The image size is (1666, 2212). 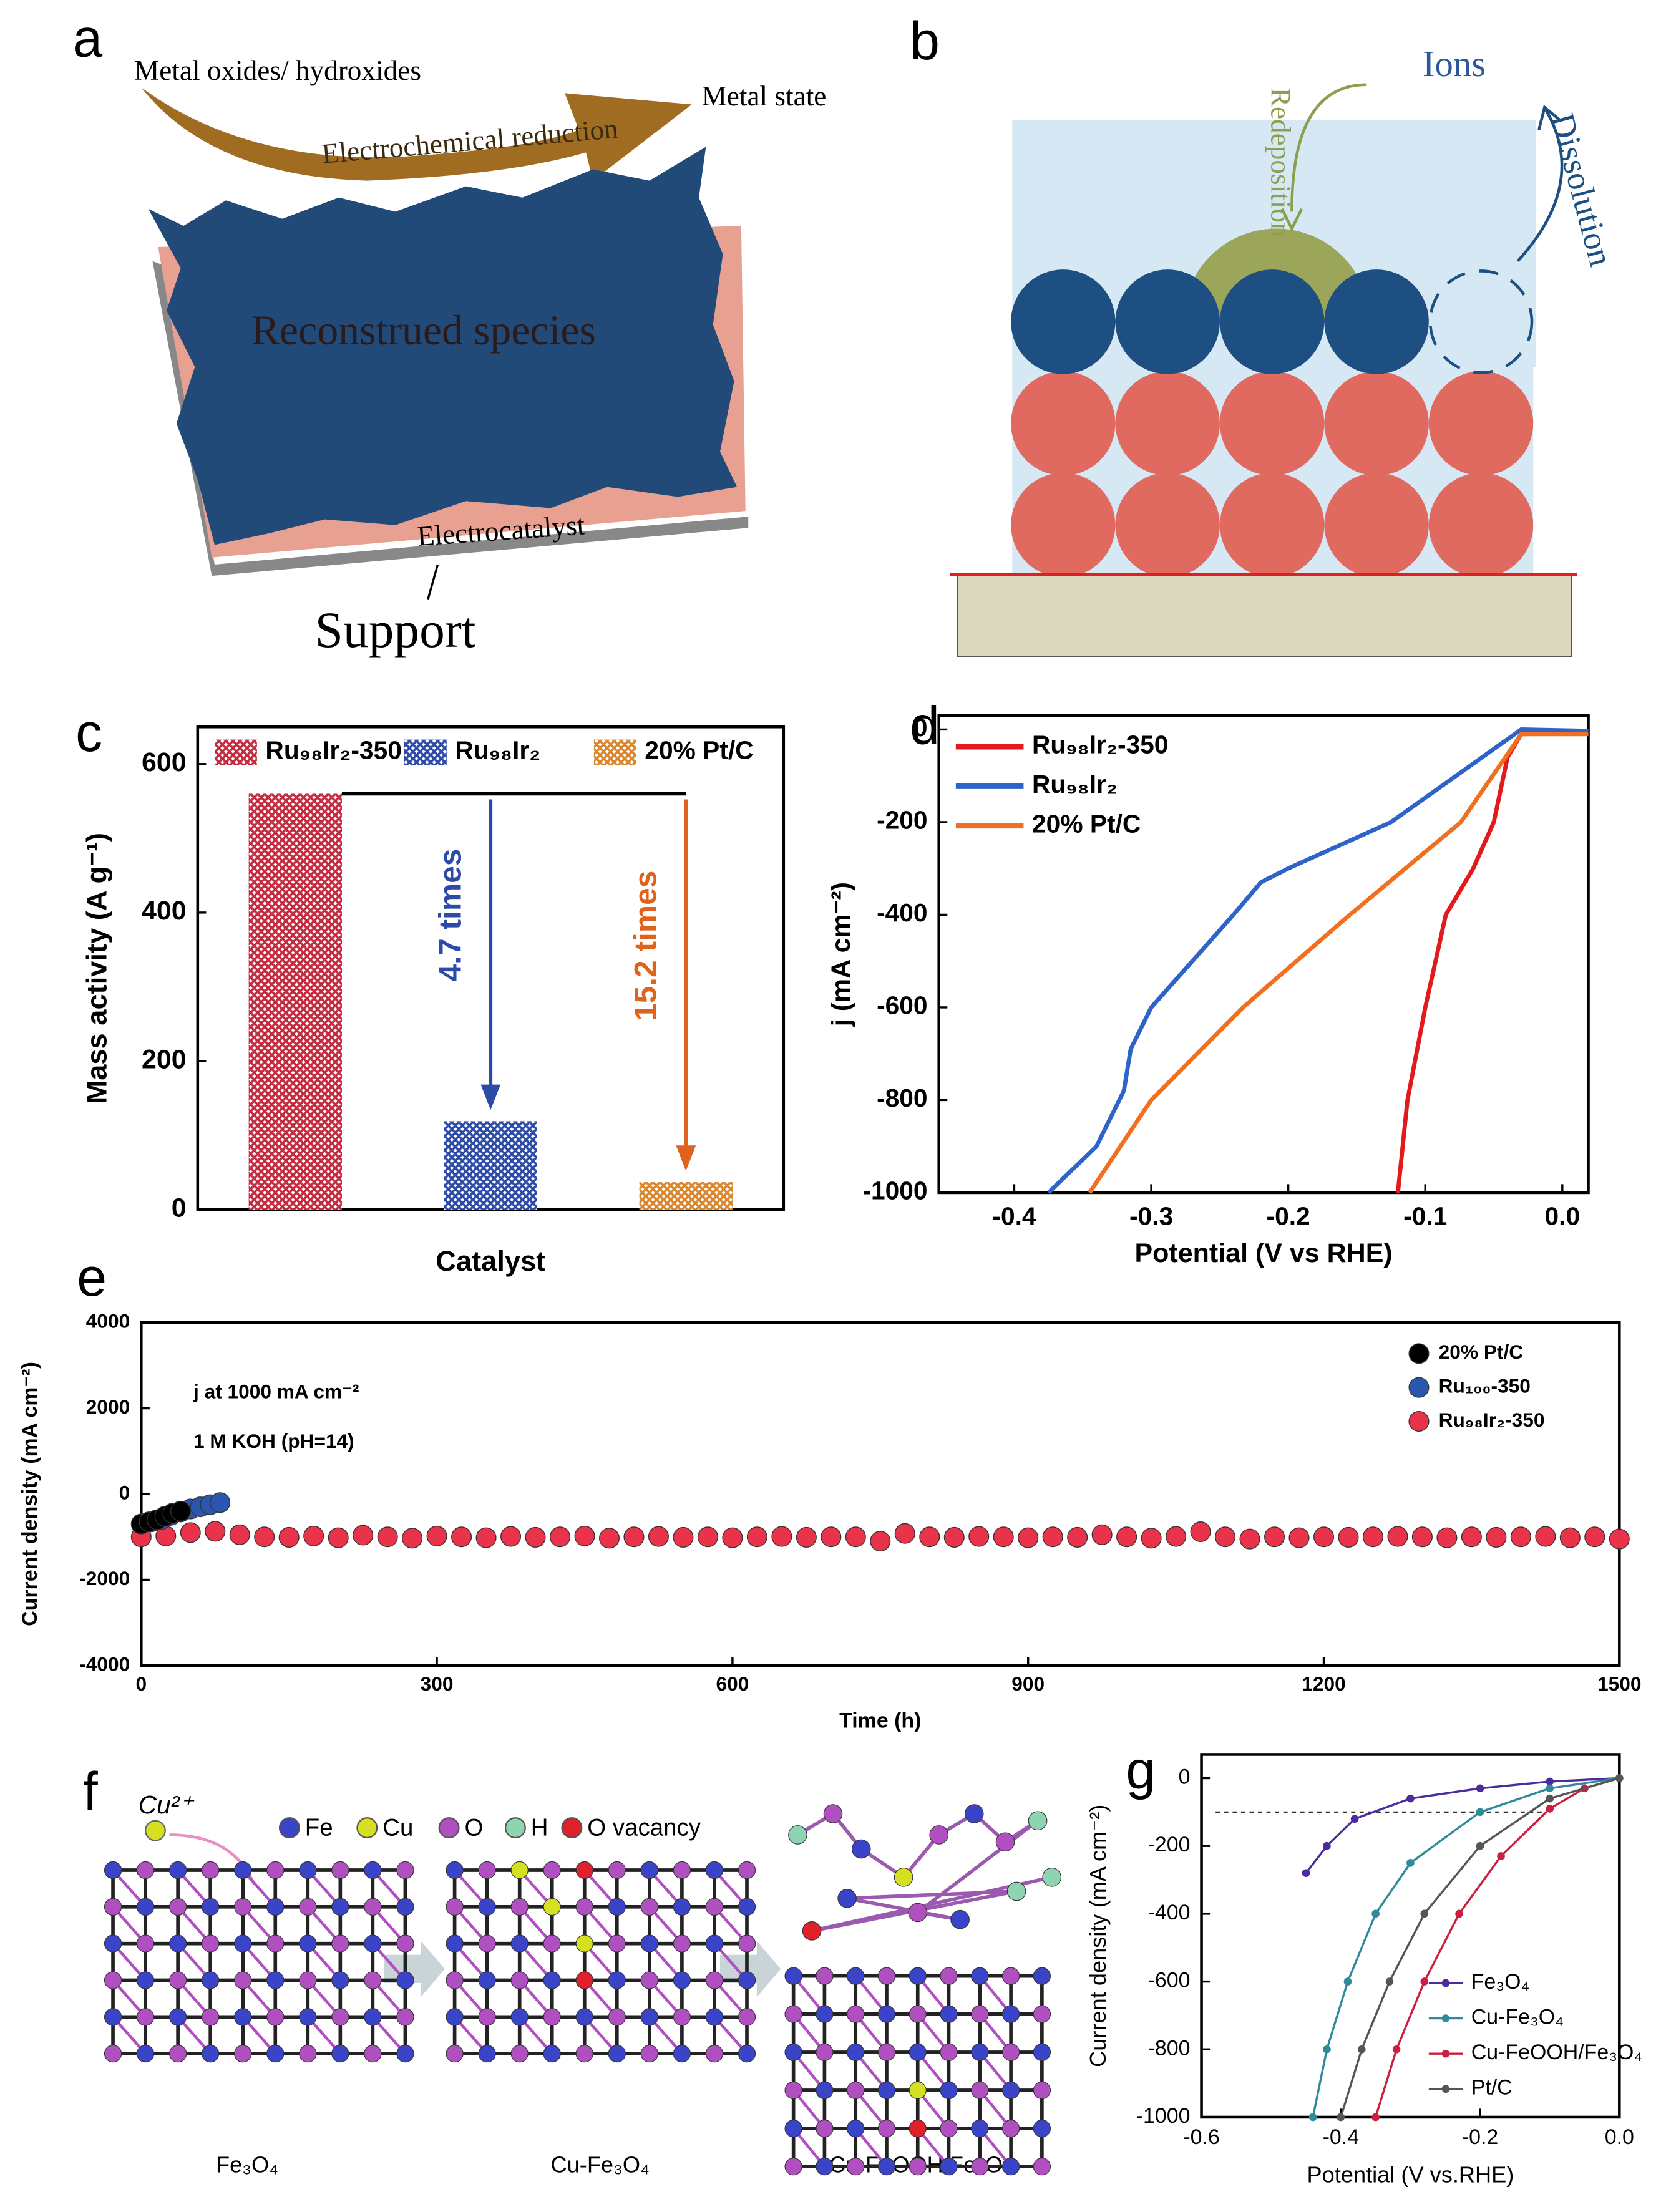 What do you see at coordinates (1481, 321) in the screenshot?
I see `dissolved-atom` at bounding box center [1481, 321].